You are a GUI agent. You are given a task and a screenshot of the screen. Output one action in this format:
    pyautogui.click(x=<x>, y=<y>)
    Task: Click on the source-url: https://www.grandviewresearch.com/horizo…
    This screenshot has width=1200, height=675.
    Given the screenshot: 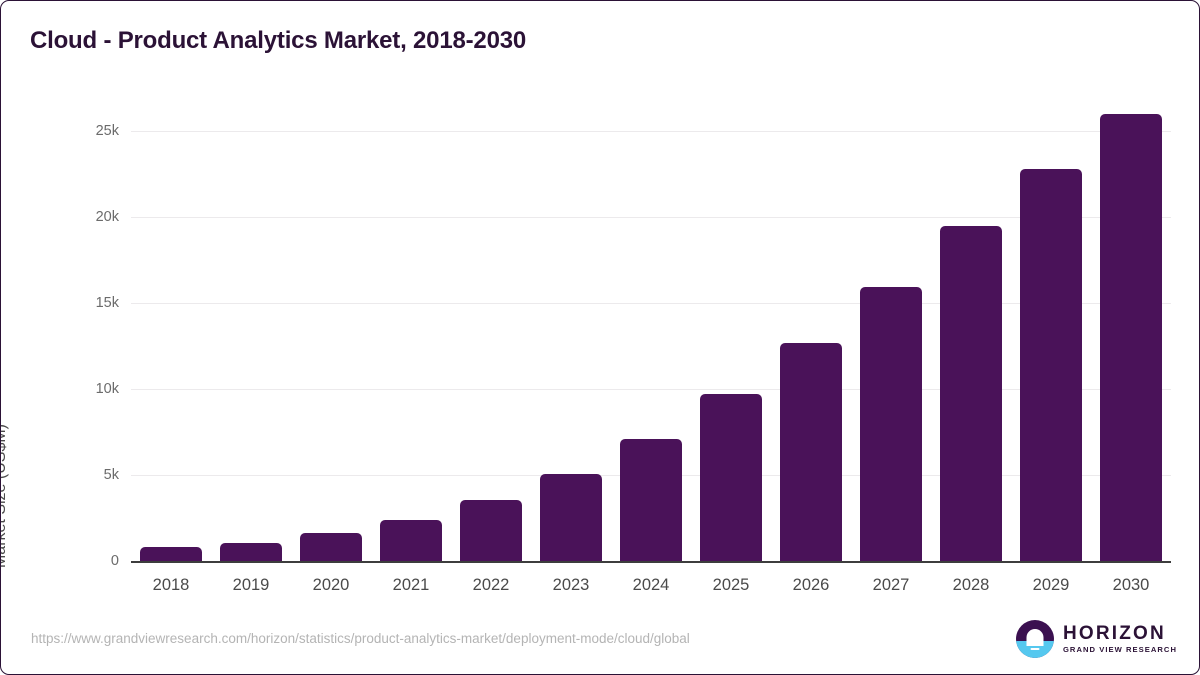 What is the action you would take?
    pyautogui.click(x=360, y=638)
    